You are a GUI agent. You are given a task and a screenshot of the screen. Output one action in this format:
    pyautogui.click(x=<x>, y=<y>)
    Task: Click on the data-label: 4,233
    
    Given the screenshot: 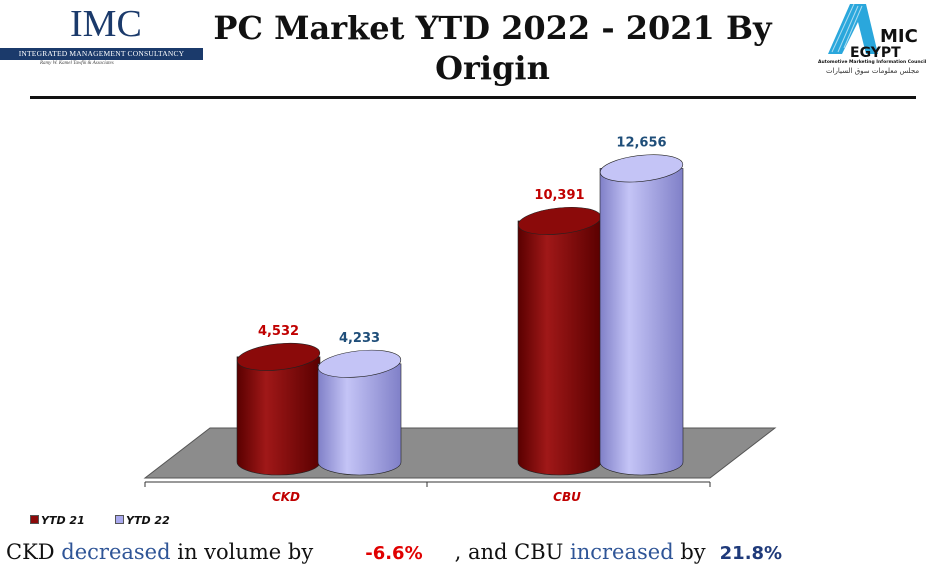 What is the action you would take?
    pyautogui.click(x=359, y=338)
    